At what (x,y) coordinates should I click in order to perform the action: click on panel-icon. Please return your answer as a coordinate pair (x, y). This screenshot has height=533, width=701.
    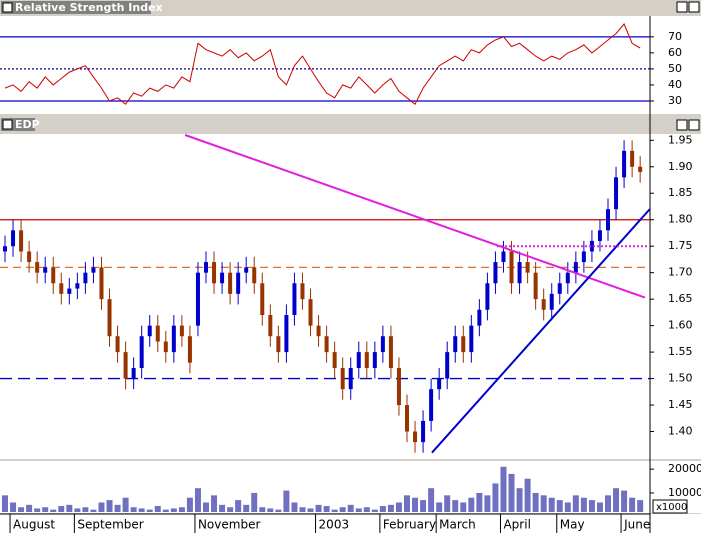
    Looking at the image, I should click on (7, 124).